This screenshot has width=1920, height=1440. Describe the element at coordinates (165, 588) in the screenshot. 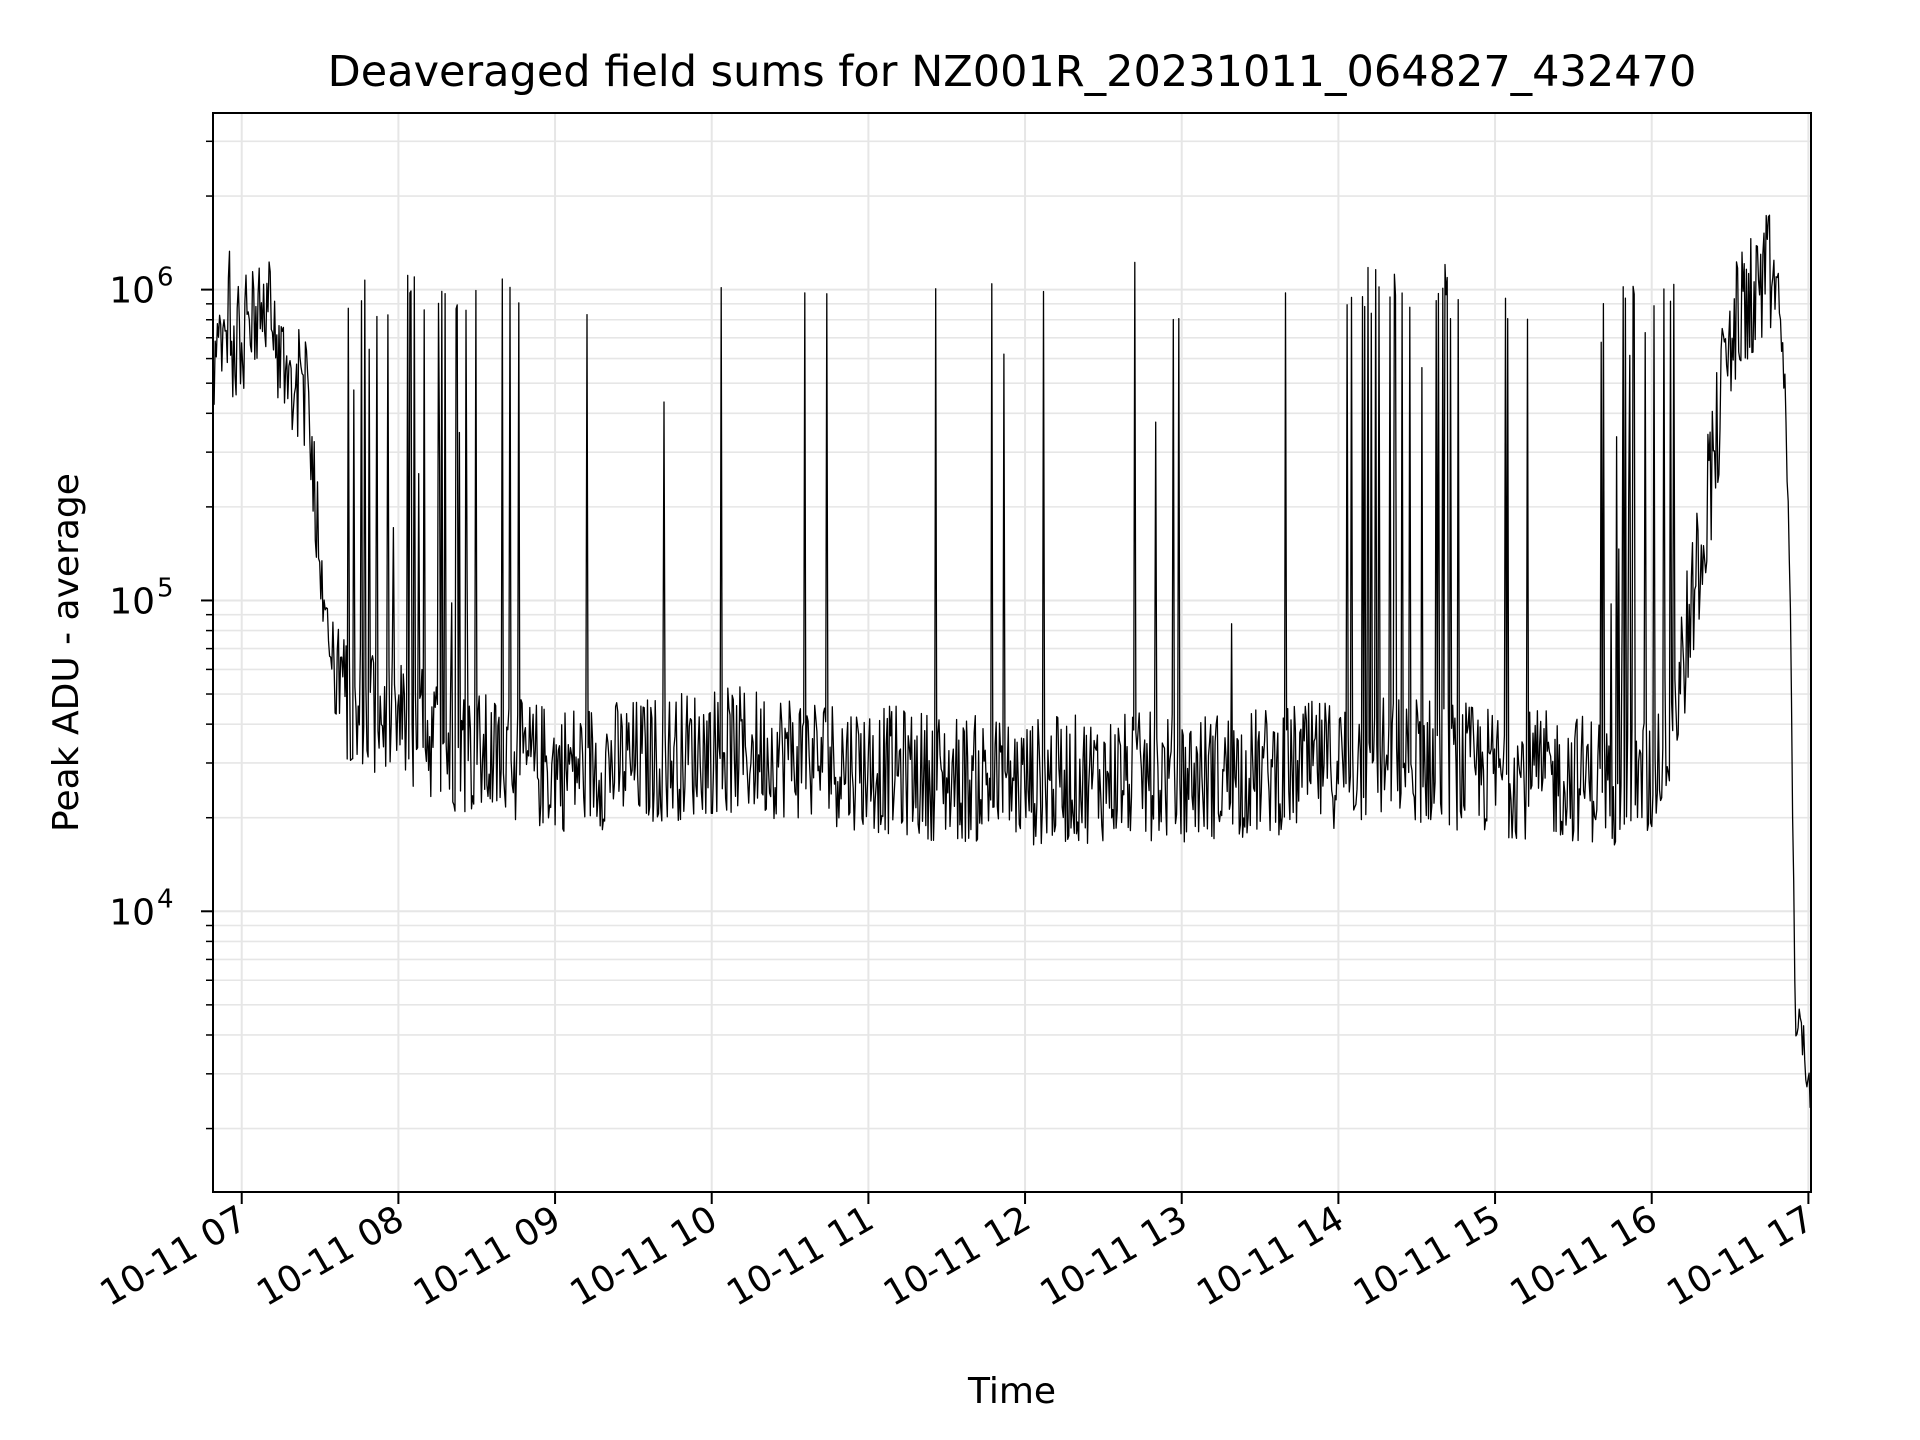

I see `y-tick-exponent: 5` at that location.